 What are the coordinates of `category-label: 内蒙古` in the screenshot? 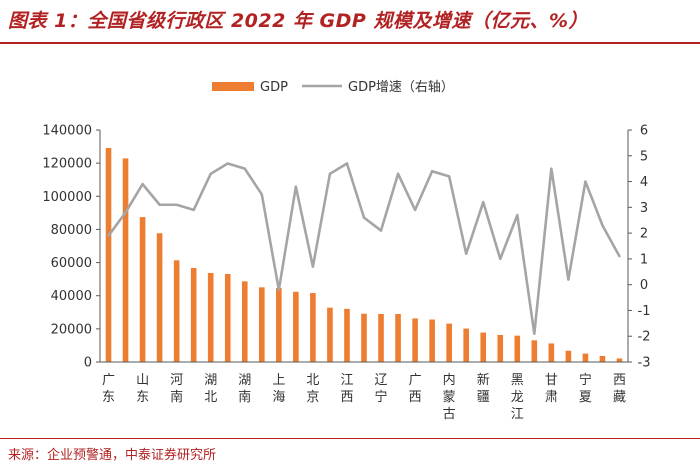 It's located at (449, 397).